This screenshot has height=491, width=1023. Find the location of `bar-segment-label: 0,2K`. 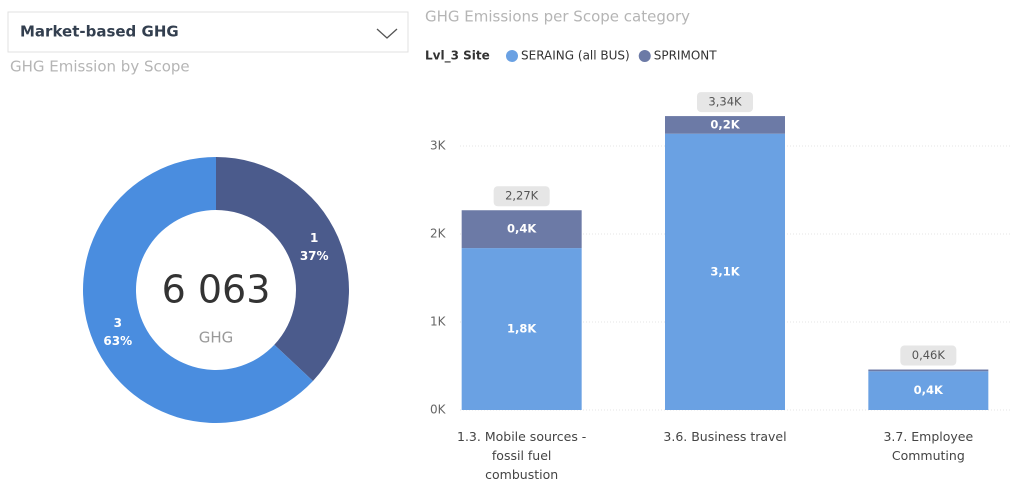

bar-segment-label: 0,2K is located at coordinates (725, 124).